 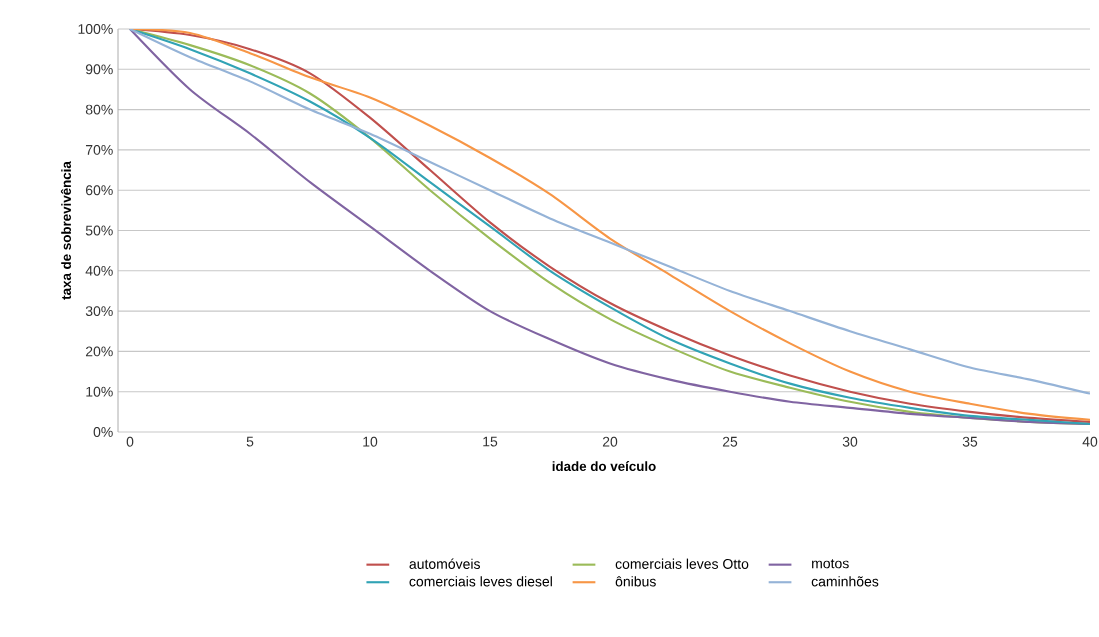 What do you see at coordinates (480, 581) in the screenshot?
I see `legend-label: comerciais leves diesel` at bounding box center [480, 581].